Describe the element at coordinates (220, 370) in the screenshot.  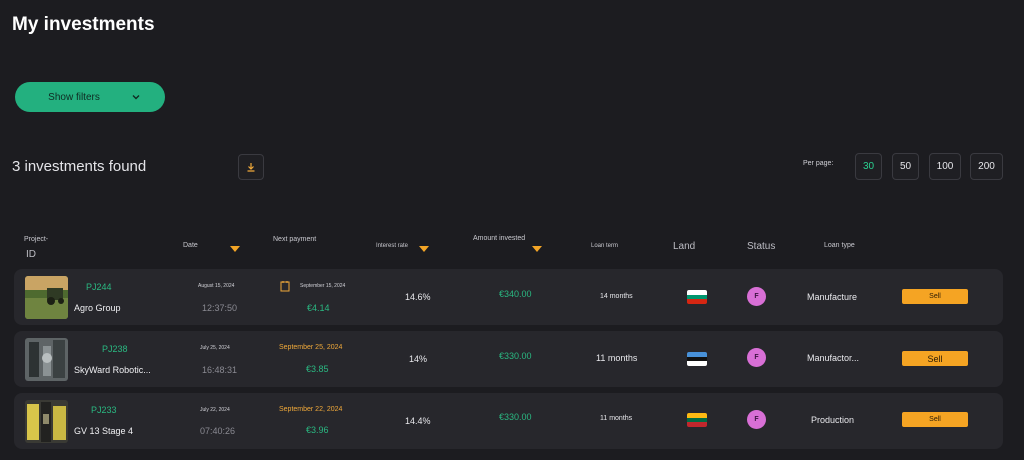
I see `investment-time: 16:48:31` at that location.